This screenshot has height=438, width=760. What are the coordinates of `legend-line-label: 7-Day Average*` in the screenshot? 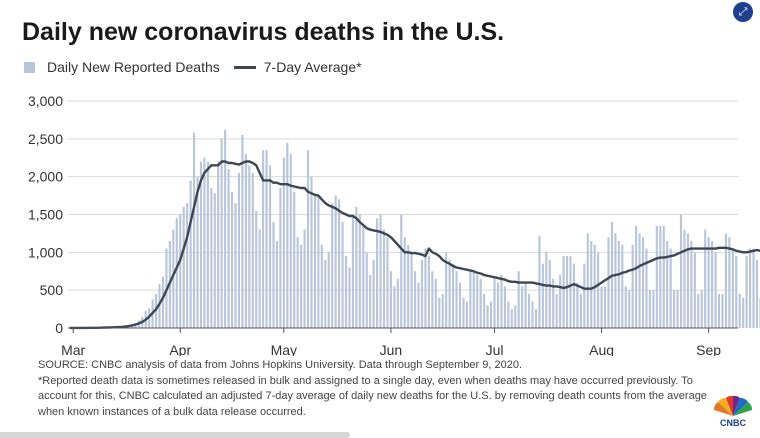 It's located at (312, 67).